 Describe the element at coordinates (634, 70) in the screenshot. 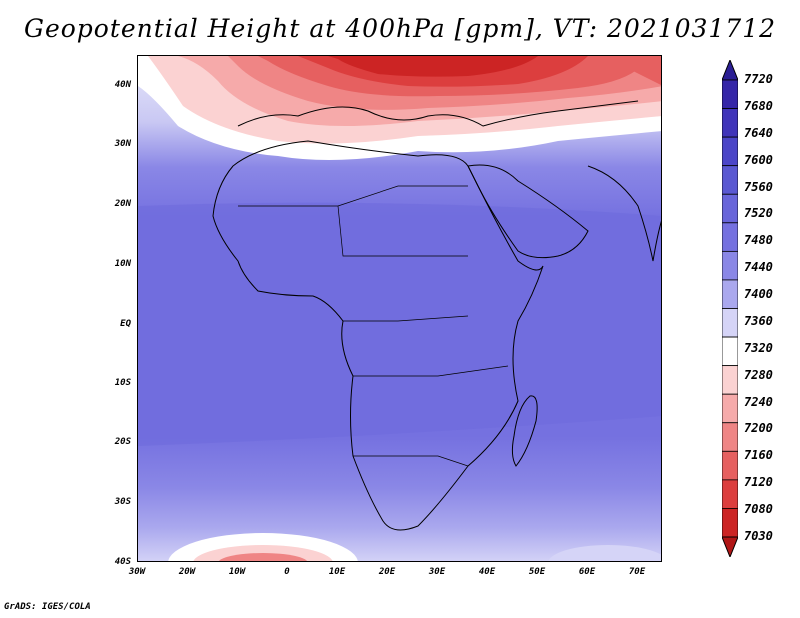

I see `band-east-warm` at that location.